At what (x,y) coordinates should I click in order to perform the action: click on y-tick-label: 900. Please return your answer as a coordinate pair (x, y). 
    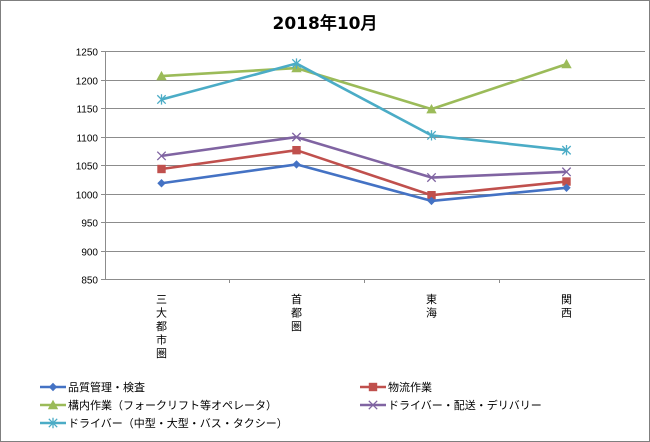
    Looking at the image, I should click on (89, 253).